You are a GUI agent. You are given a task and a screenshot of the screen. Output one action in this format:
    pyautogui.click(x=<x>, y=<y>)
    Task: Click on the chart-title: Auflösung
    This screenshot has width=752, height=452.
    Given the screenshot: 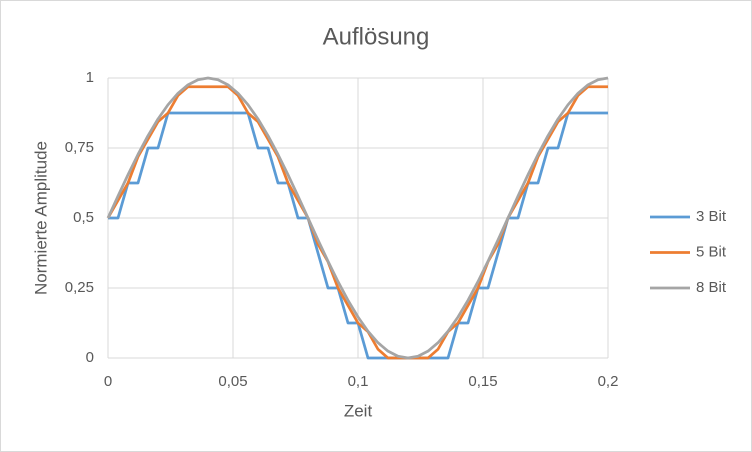 What is the action you would take?
    pyautogui.click(x=376, y=36)
    